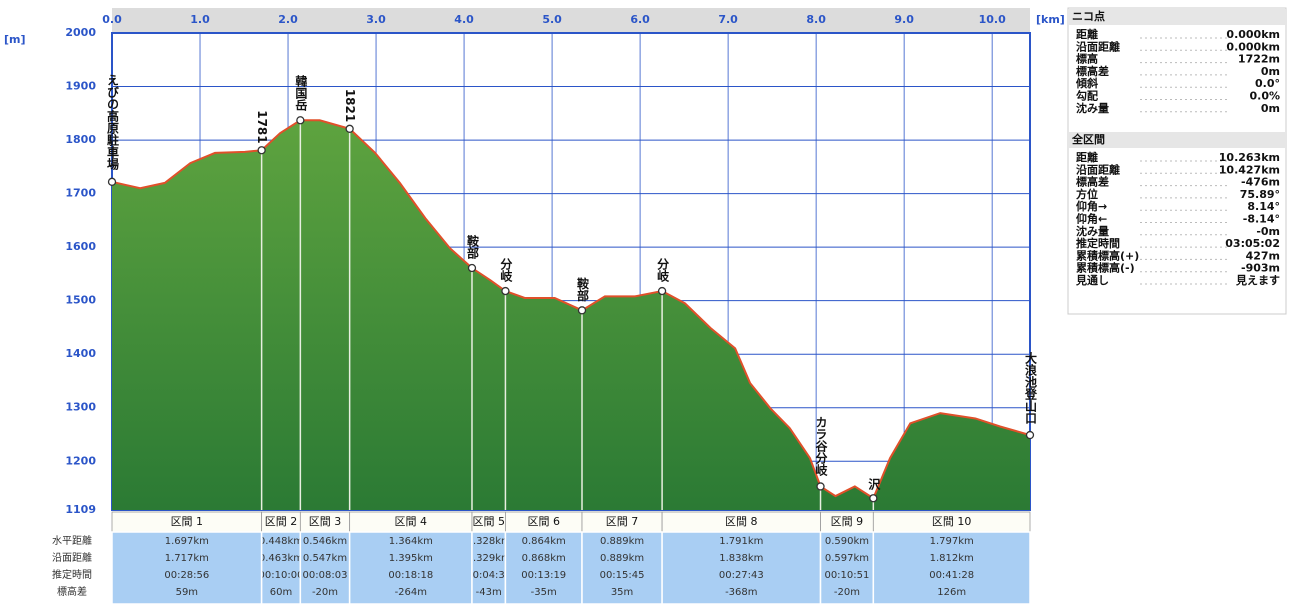  I want to click on y-tick-label: 1700, so click(80, 193).